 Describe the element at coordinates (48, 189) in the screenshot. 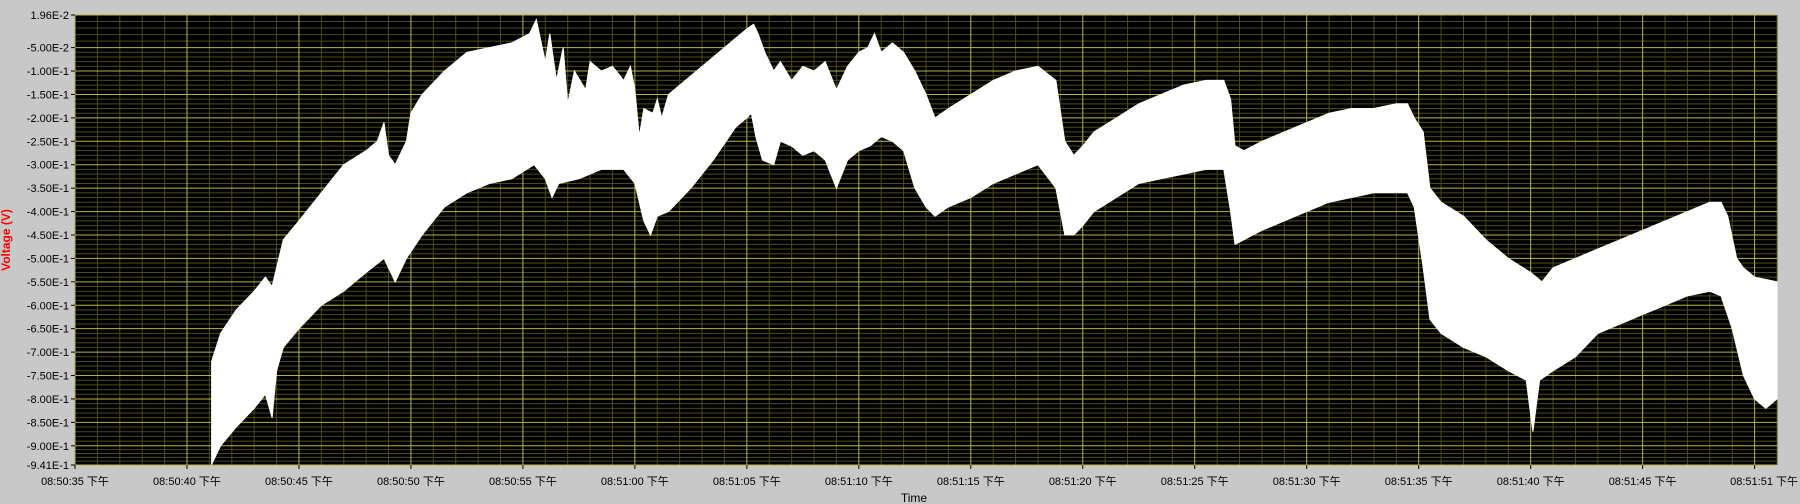

I see `y-tick-label: -3.50E-1` at that location.